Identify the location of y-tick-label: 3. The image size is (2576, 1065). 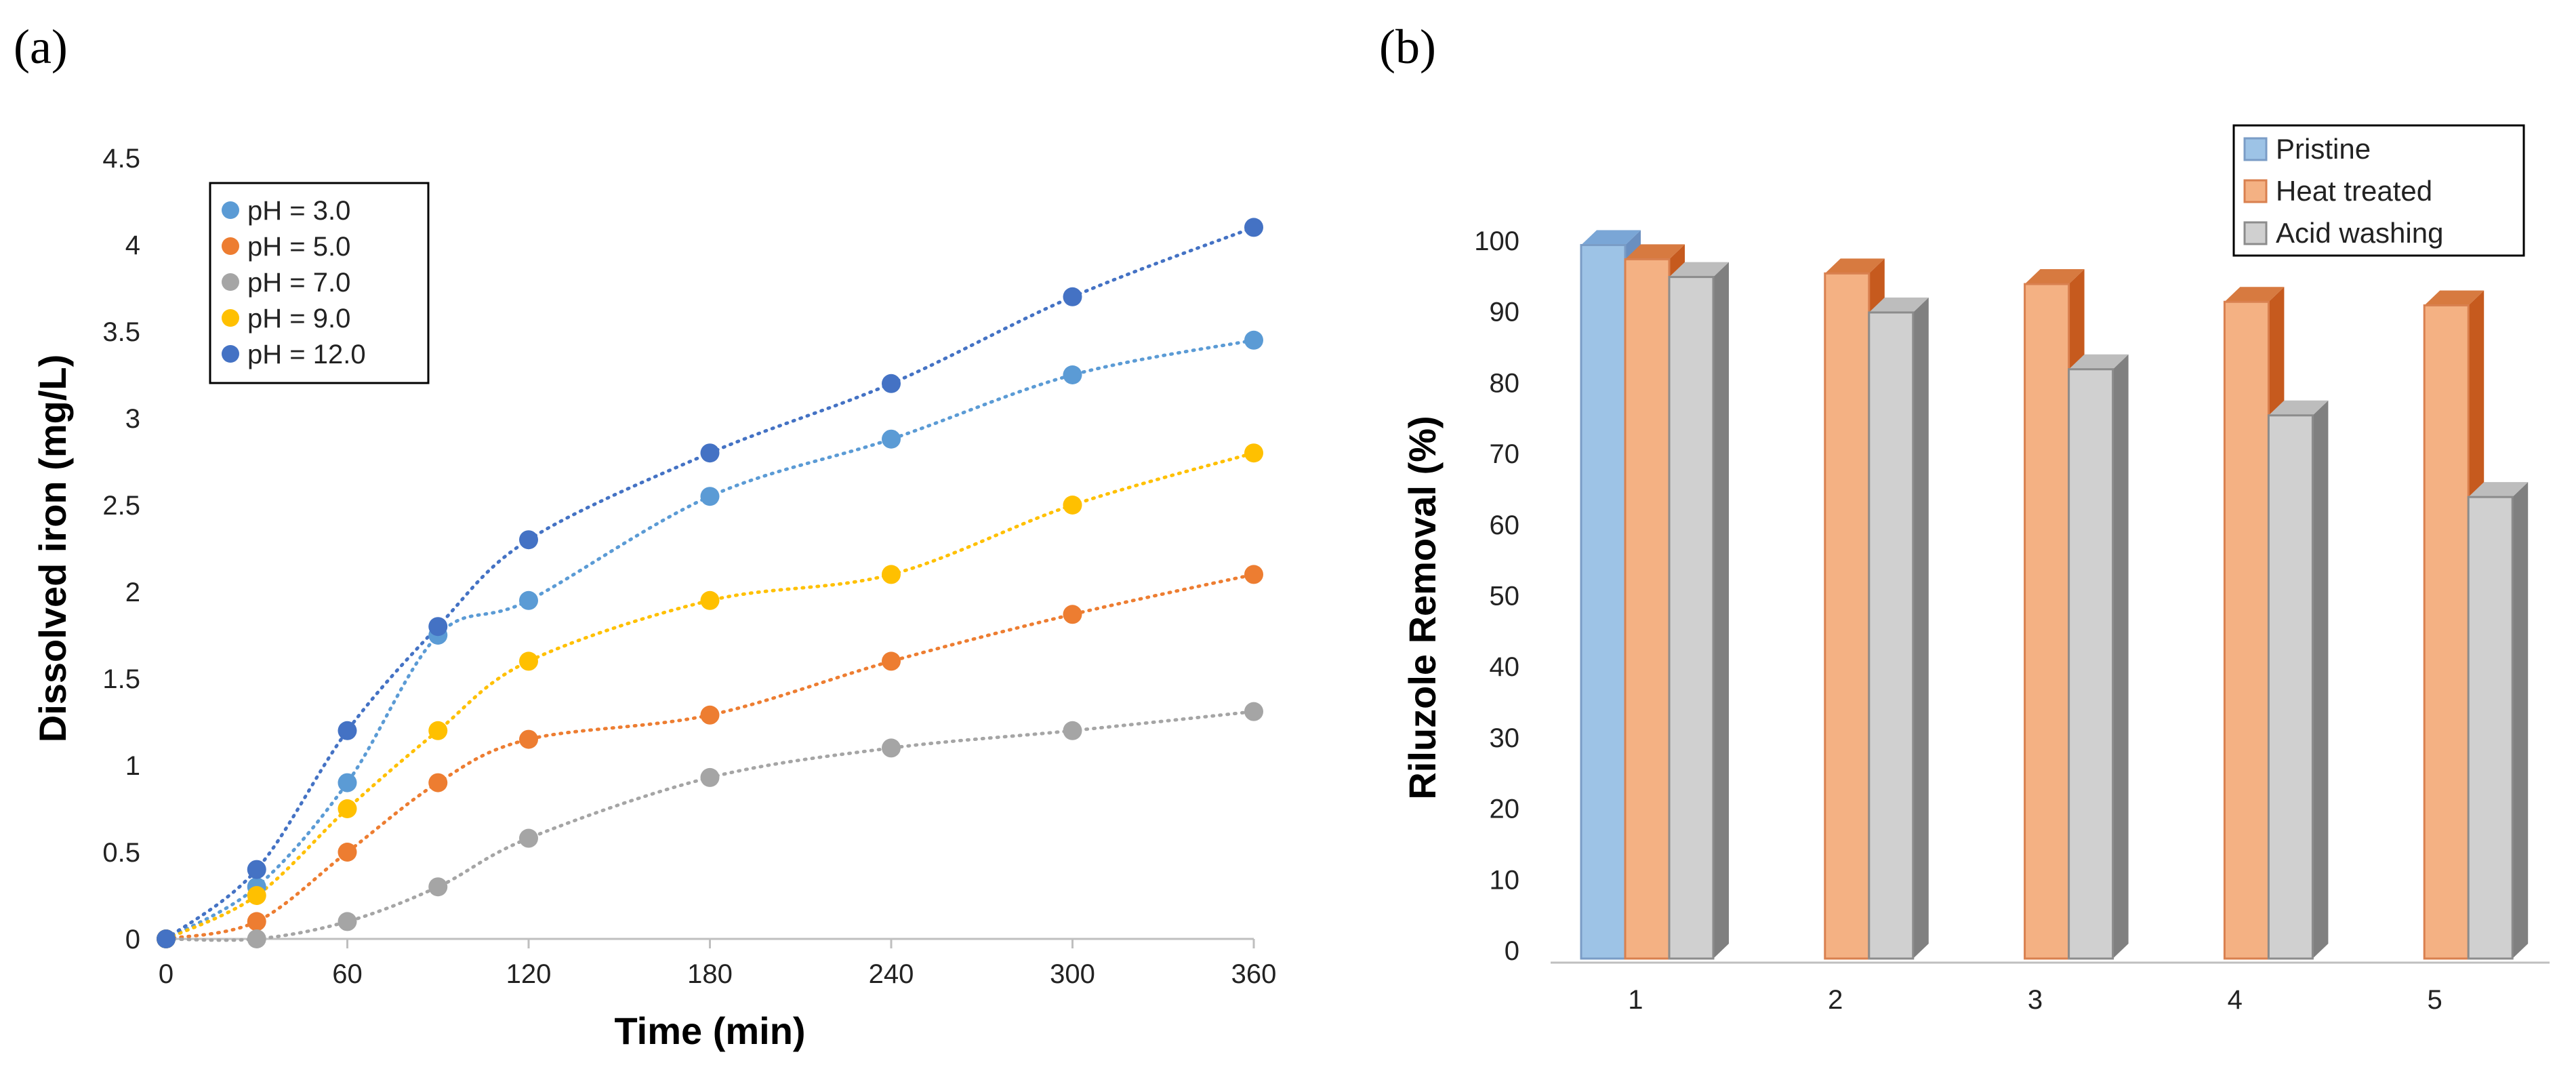
(132, 419).